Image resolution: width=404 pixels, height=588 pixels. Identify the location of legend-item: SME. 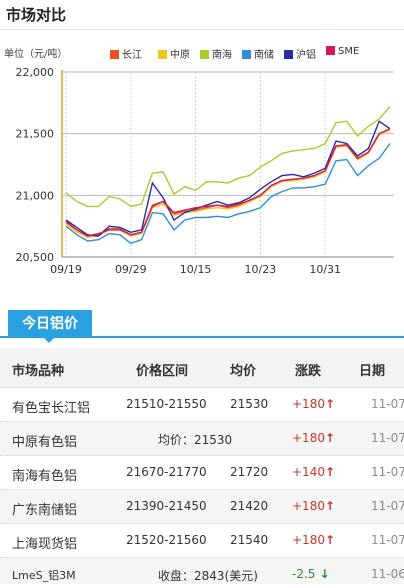
(342, 51).